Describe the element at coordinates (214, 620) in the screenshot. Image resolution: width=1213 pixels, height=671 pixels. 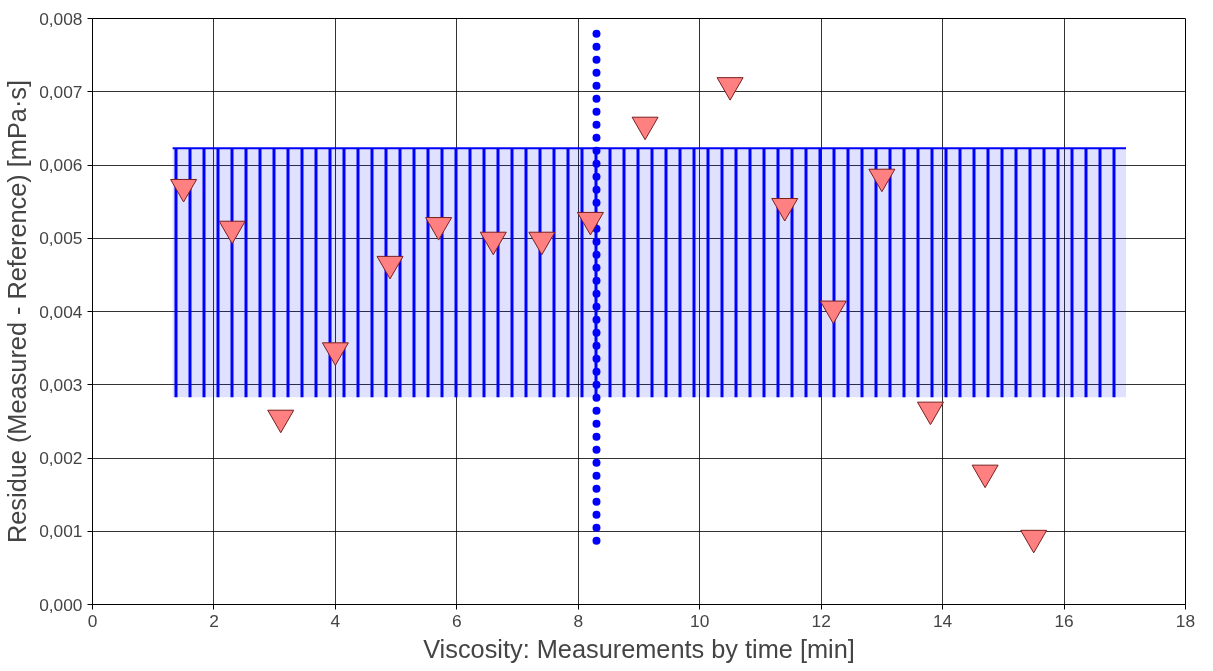
I see `x-tick-label: 2` at that location.